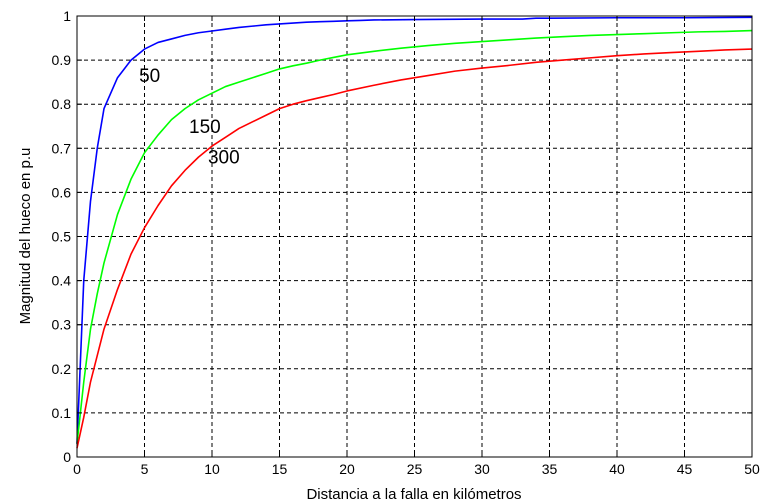 The height and width of the screenshot is (504, 765). I want to click on x-tick-label: 50, so click(752, 469).